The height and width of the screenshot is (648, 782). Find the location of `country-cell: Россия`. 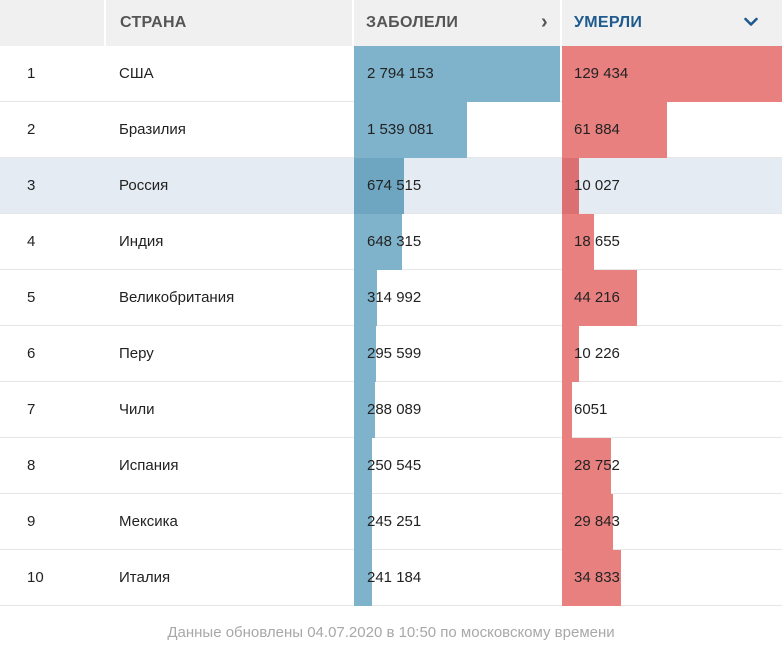

country-cell: Россия is located at coordinates (144, 185).